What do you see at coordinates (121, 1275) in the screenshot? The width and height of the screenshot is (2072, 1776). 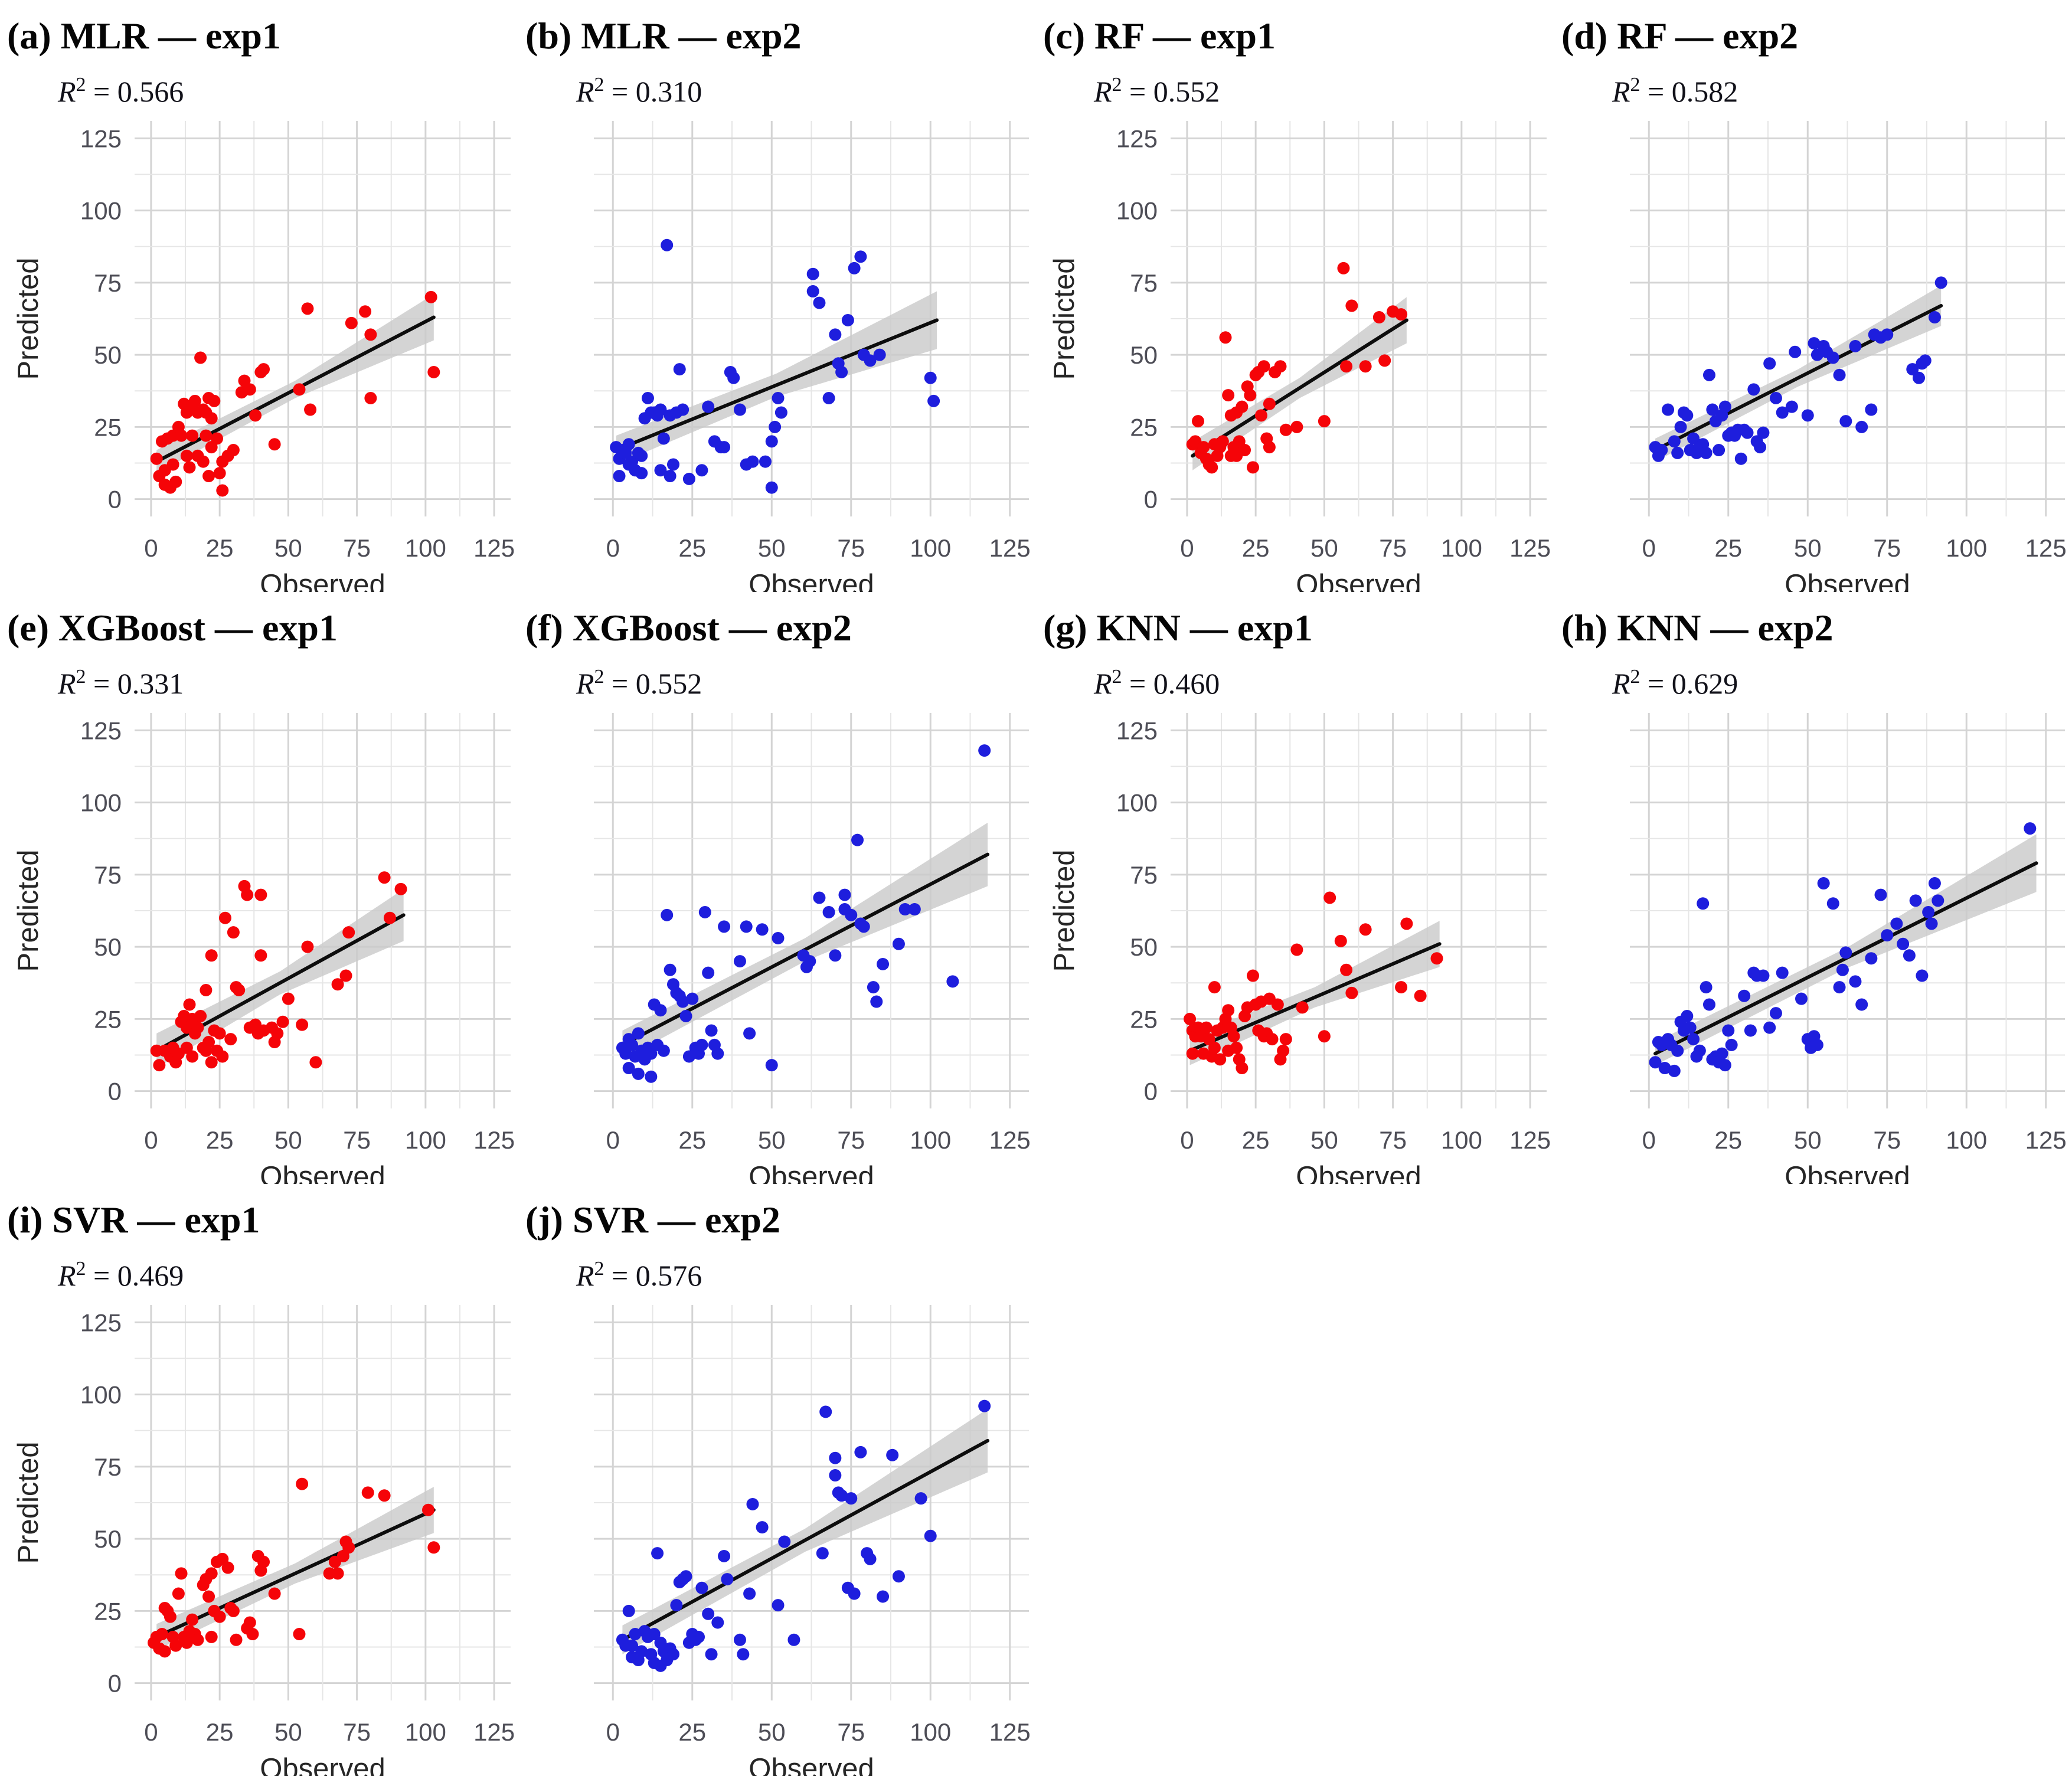 I see `panel-r2-label: R2 = 0.469` at bounding box center [121, 1275].